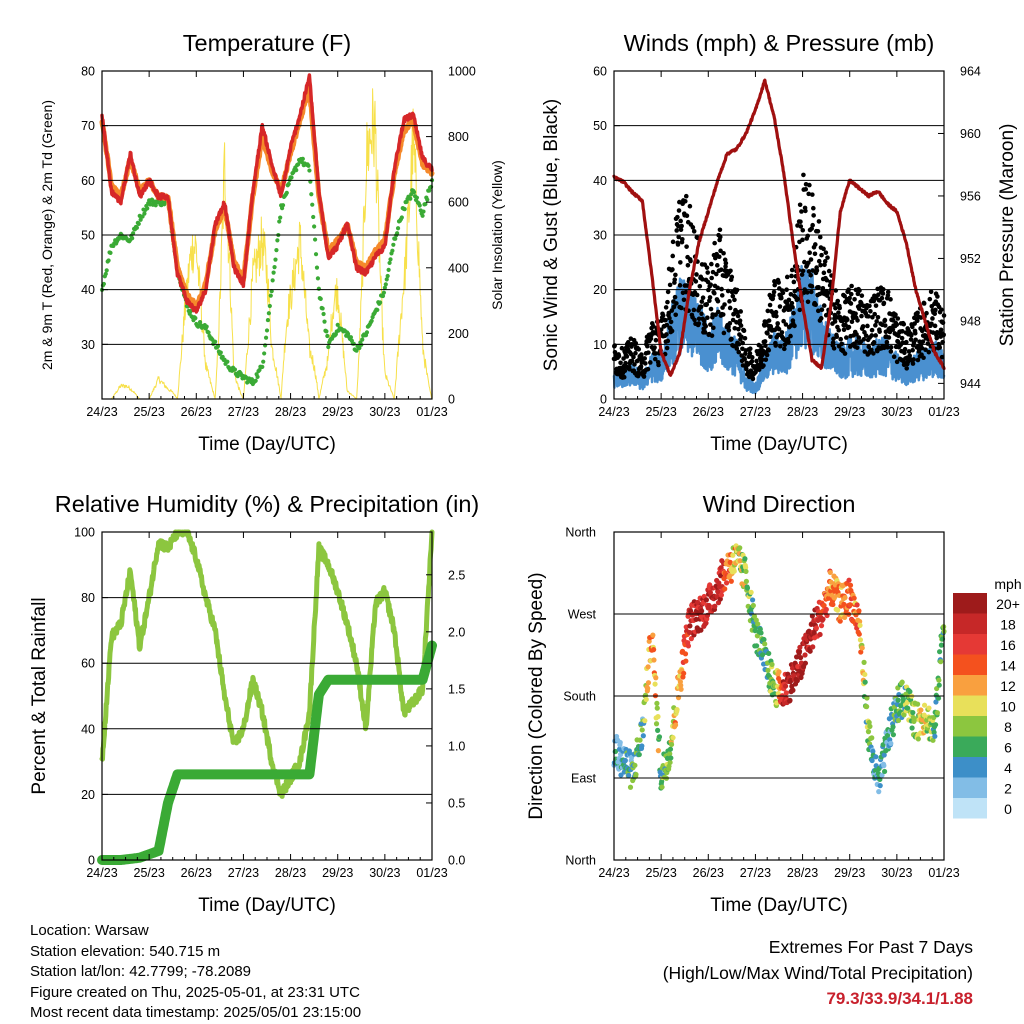  Describe the element at coordinates (337, 873) in the screenshot. I see `x-tick-label: 29/23` at that location.